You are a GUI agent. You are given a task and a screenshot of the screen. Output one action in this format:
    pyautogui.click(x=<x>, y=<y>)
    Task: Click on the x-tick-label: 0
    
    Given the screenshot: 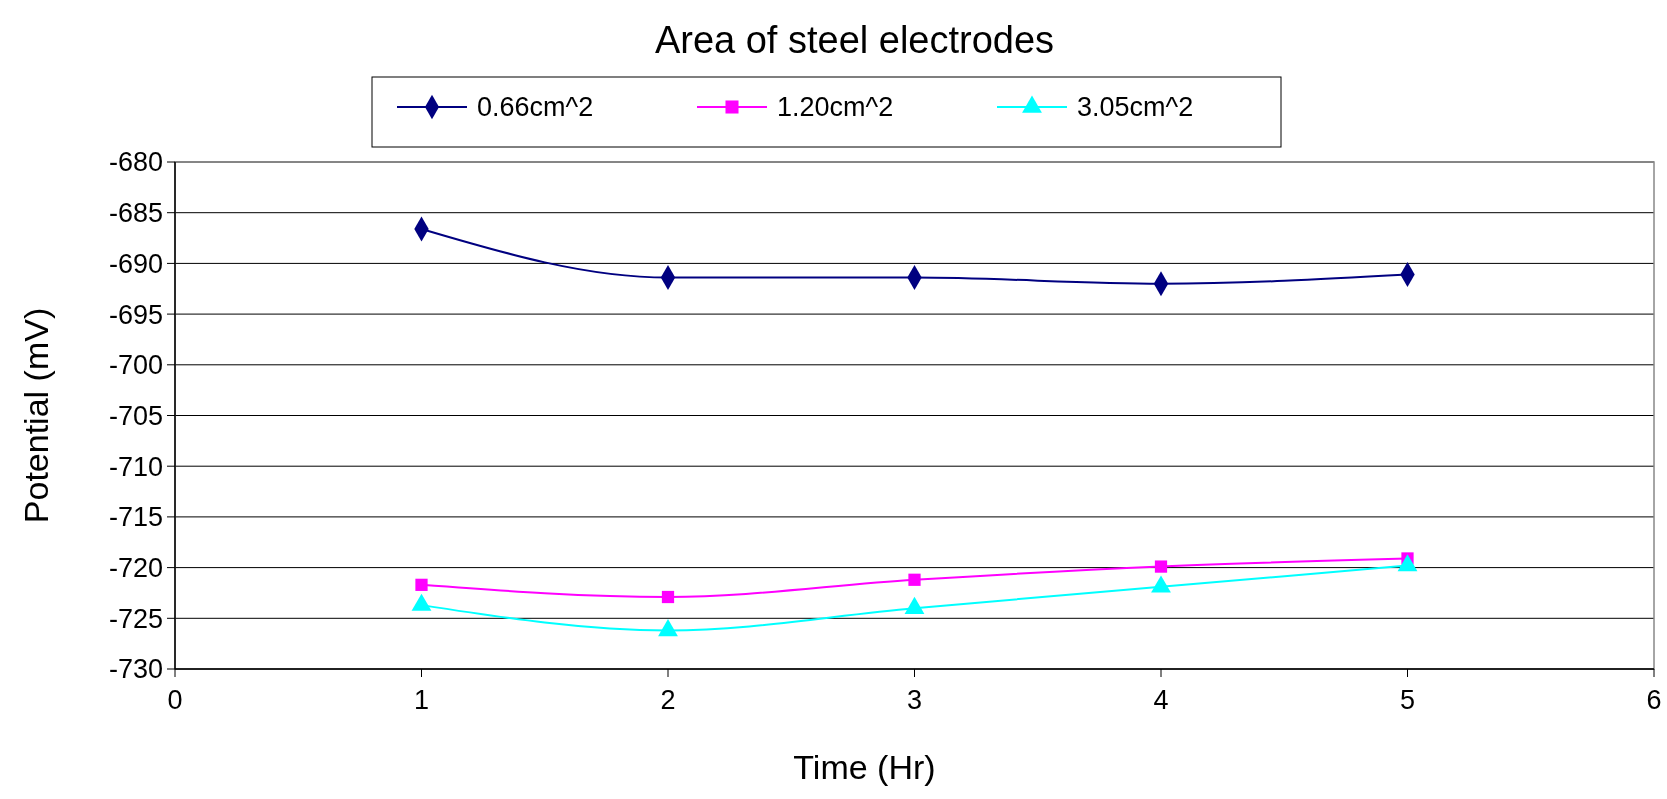 What is the action you would take?
    pyautogui.click(x=175, y=700)
    